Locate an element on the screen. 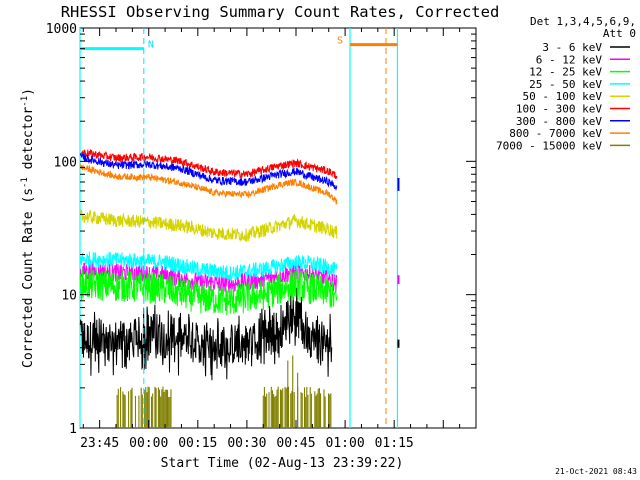 The image size is (640, 480). y-tick-label: 100 is located at coordinates (65, 162).